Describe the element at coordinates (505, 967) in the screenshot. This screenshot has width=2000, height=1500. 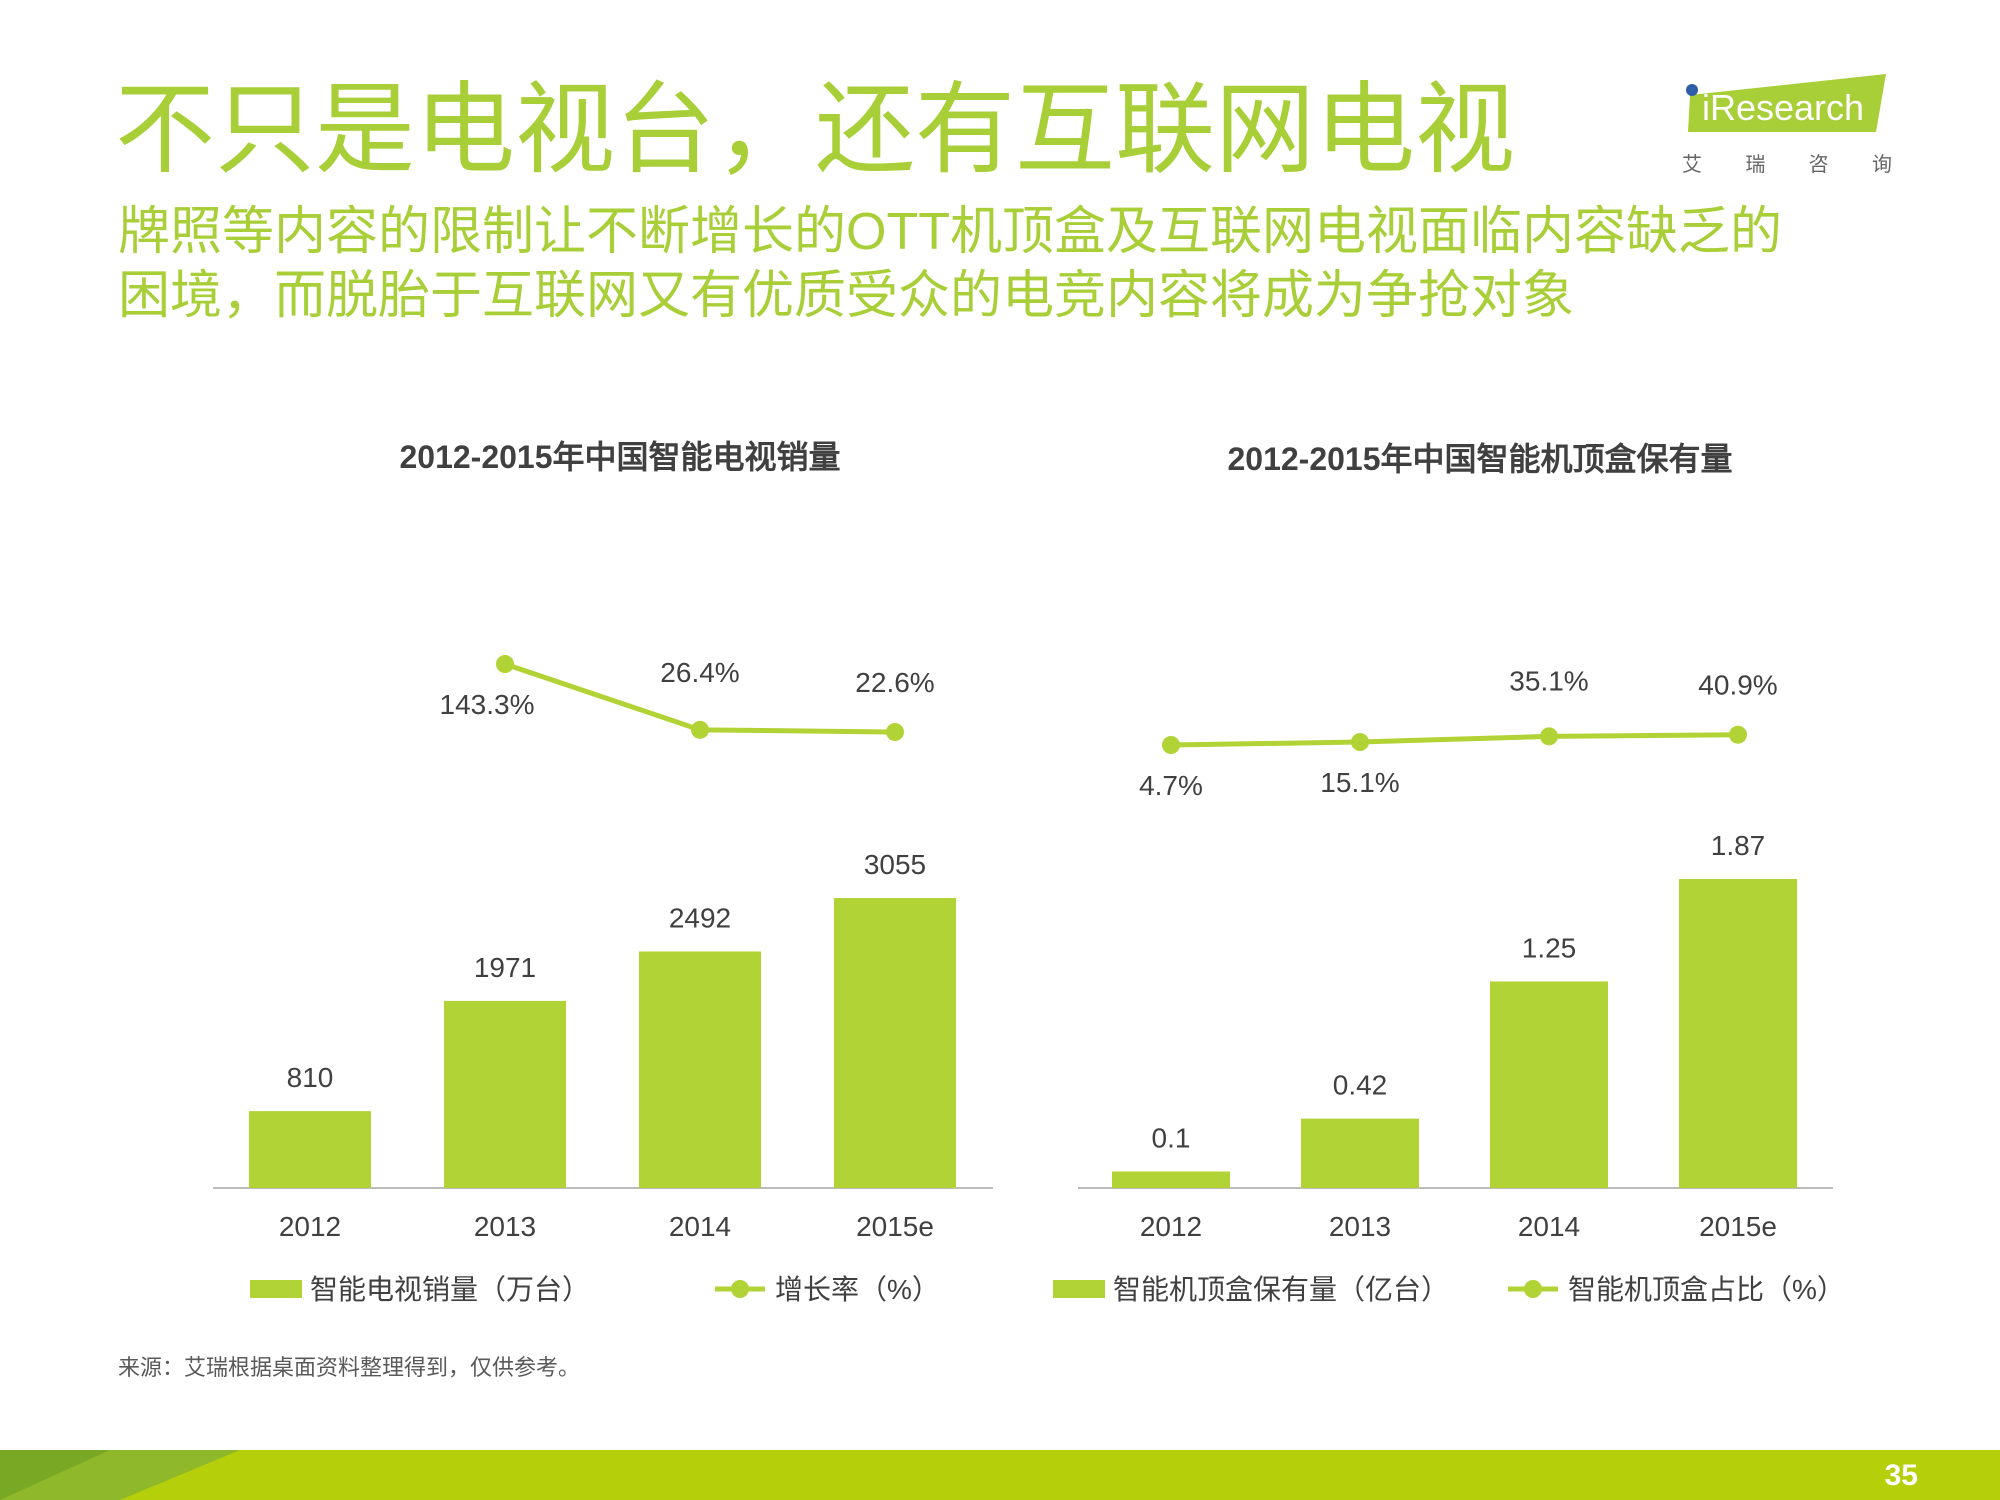
I see `bar-value-label: 1971` at that location.